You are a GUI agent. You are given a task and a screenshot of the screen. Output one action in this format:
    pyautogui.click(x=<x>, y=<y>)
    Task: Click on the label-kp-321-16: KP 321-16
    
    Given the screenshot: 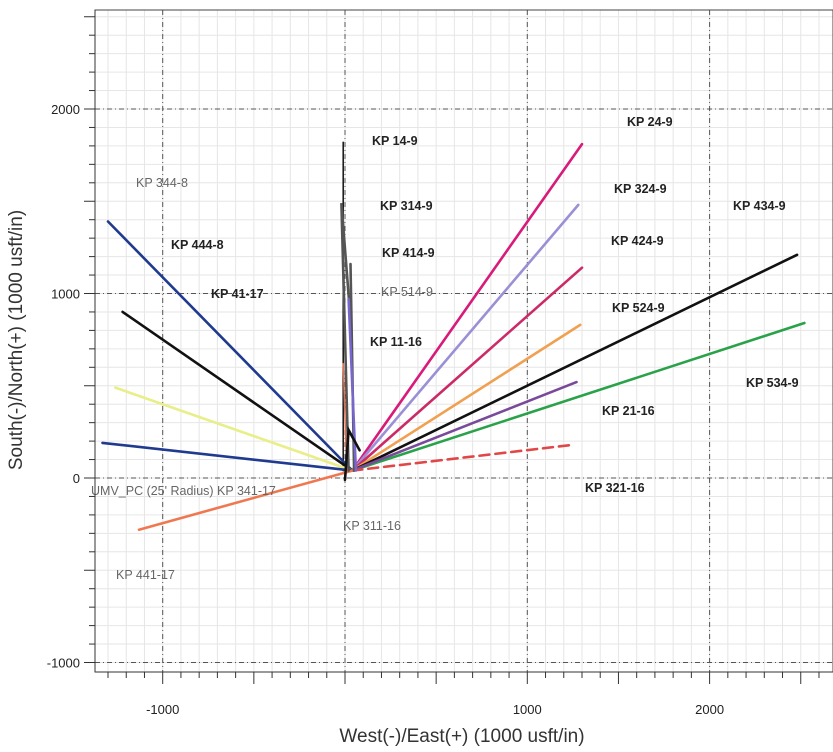 What is the action you would take?
    pyautogui.click(x=615, y=488)
    